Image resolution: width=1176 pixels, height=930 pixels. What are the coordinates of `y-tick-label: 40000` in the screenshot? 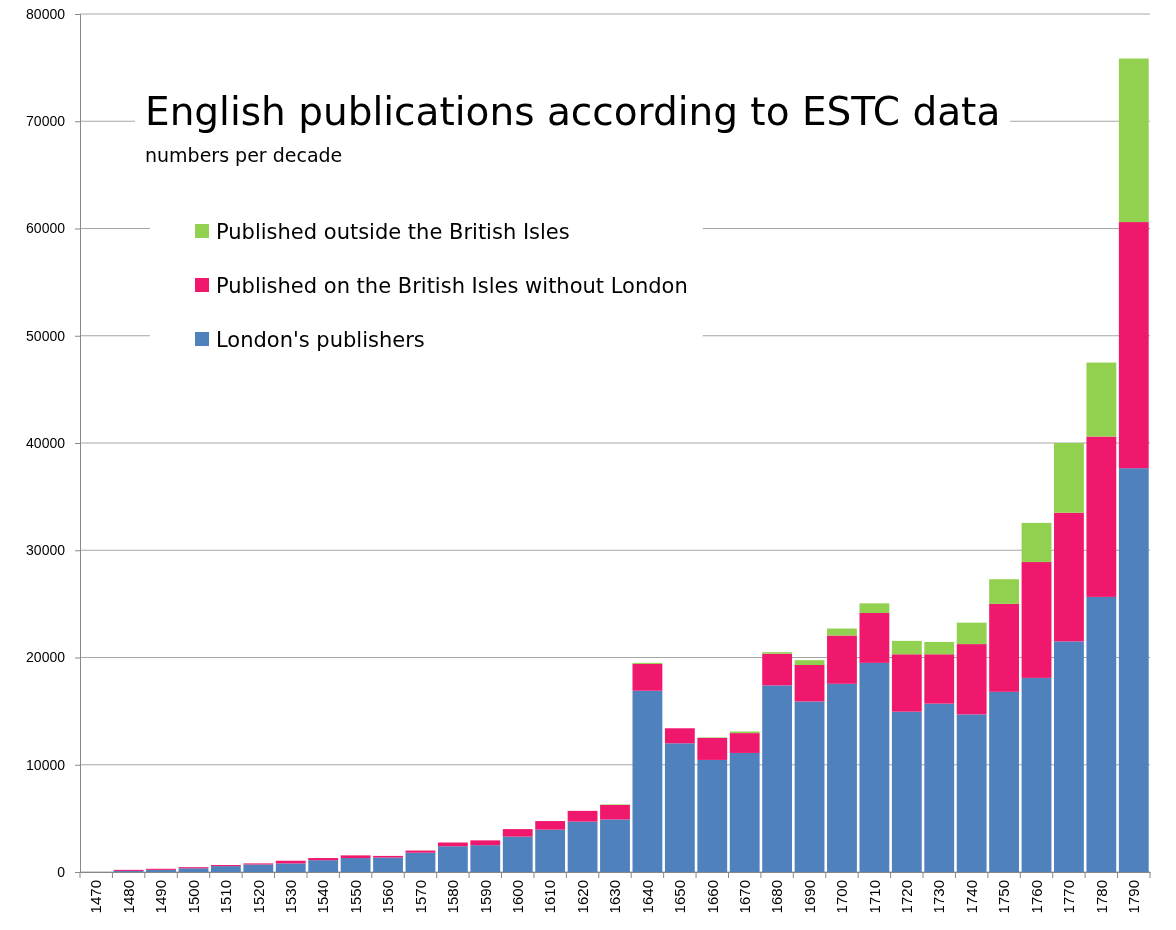 It's located at (46, 442).